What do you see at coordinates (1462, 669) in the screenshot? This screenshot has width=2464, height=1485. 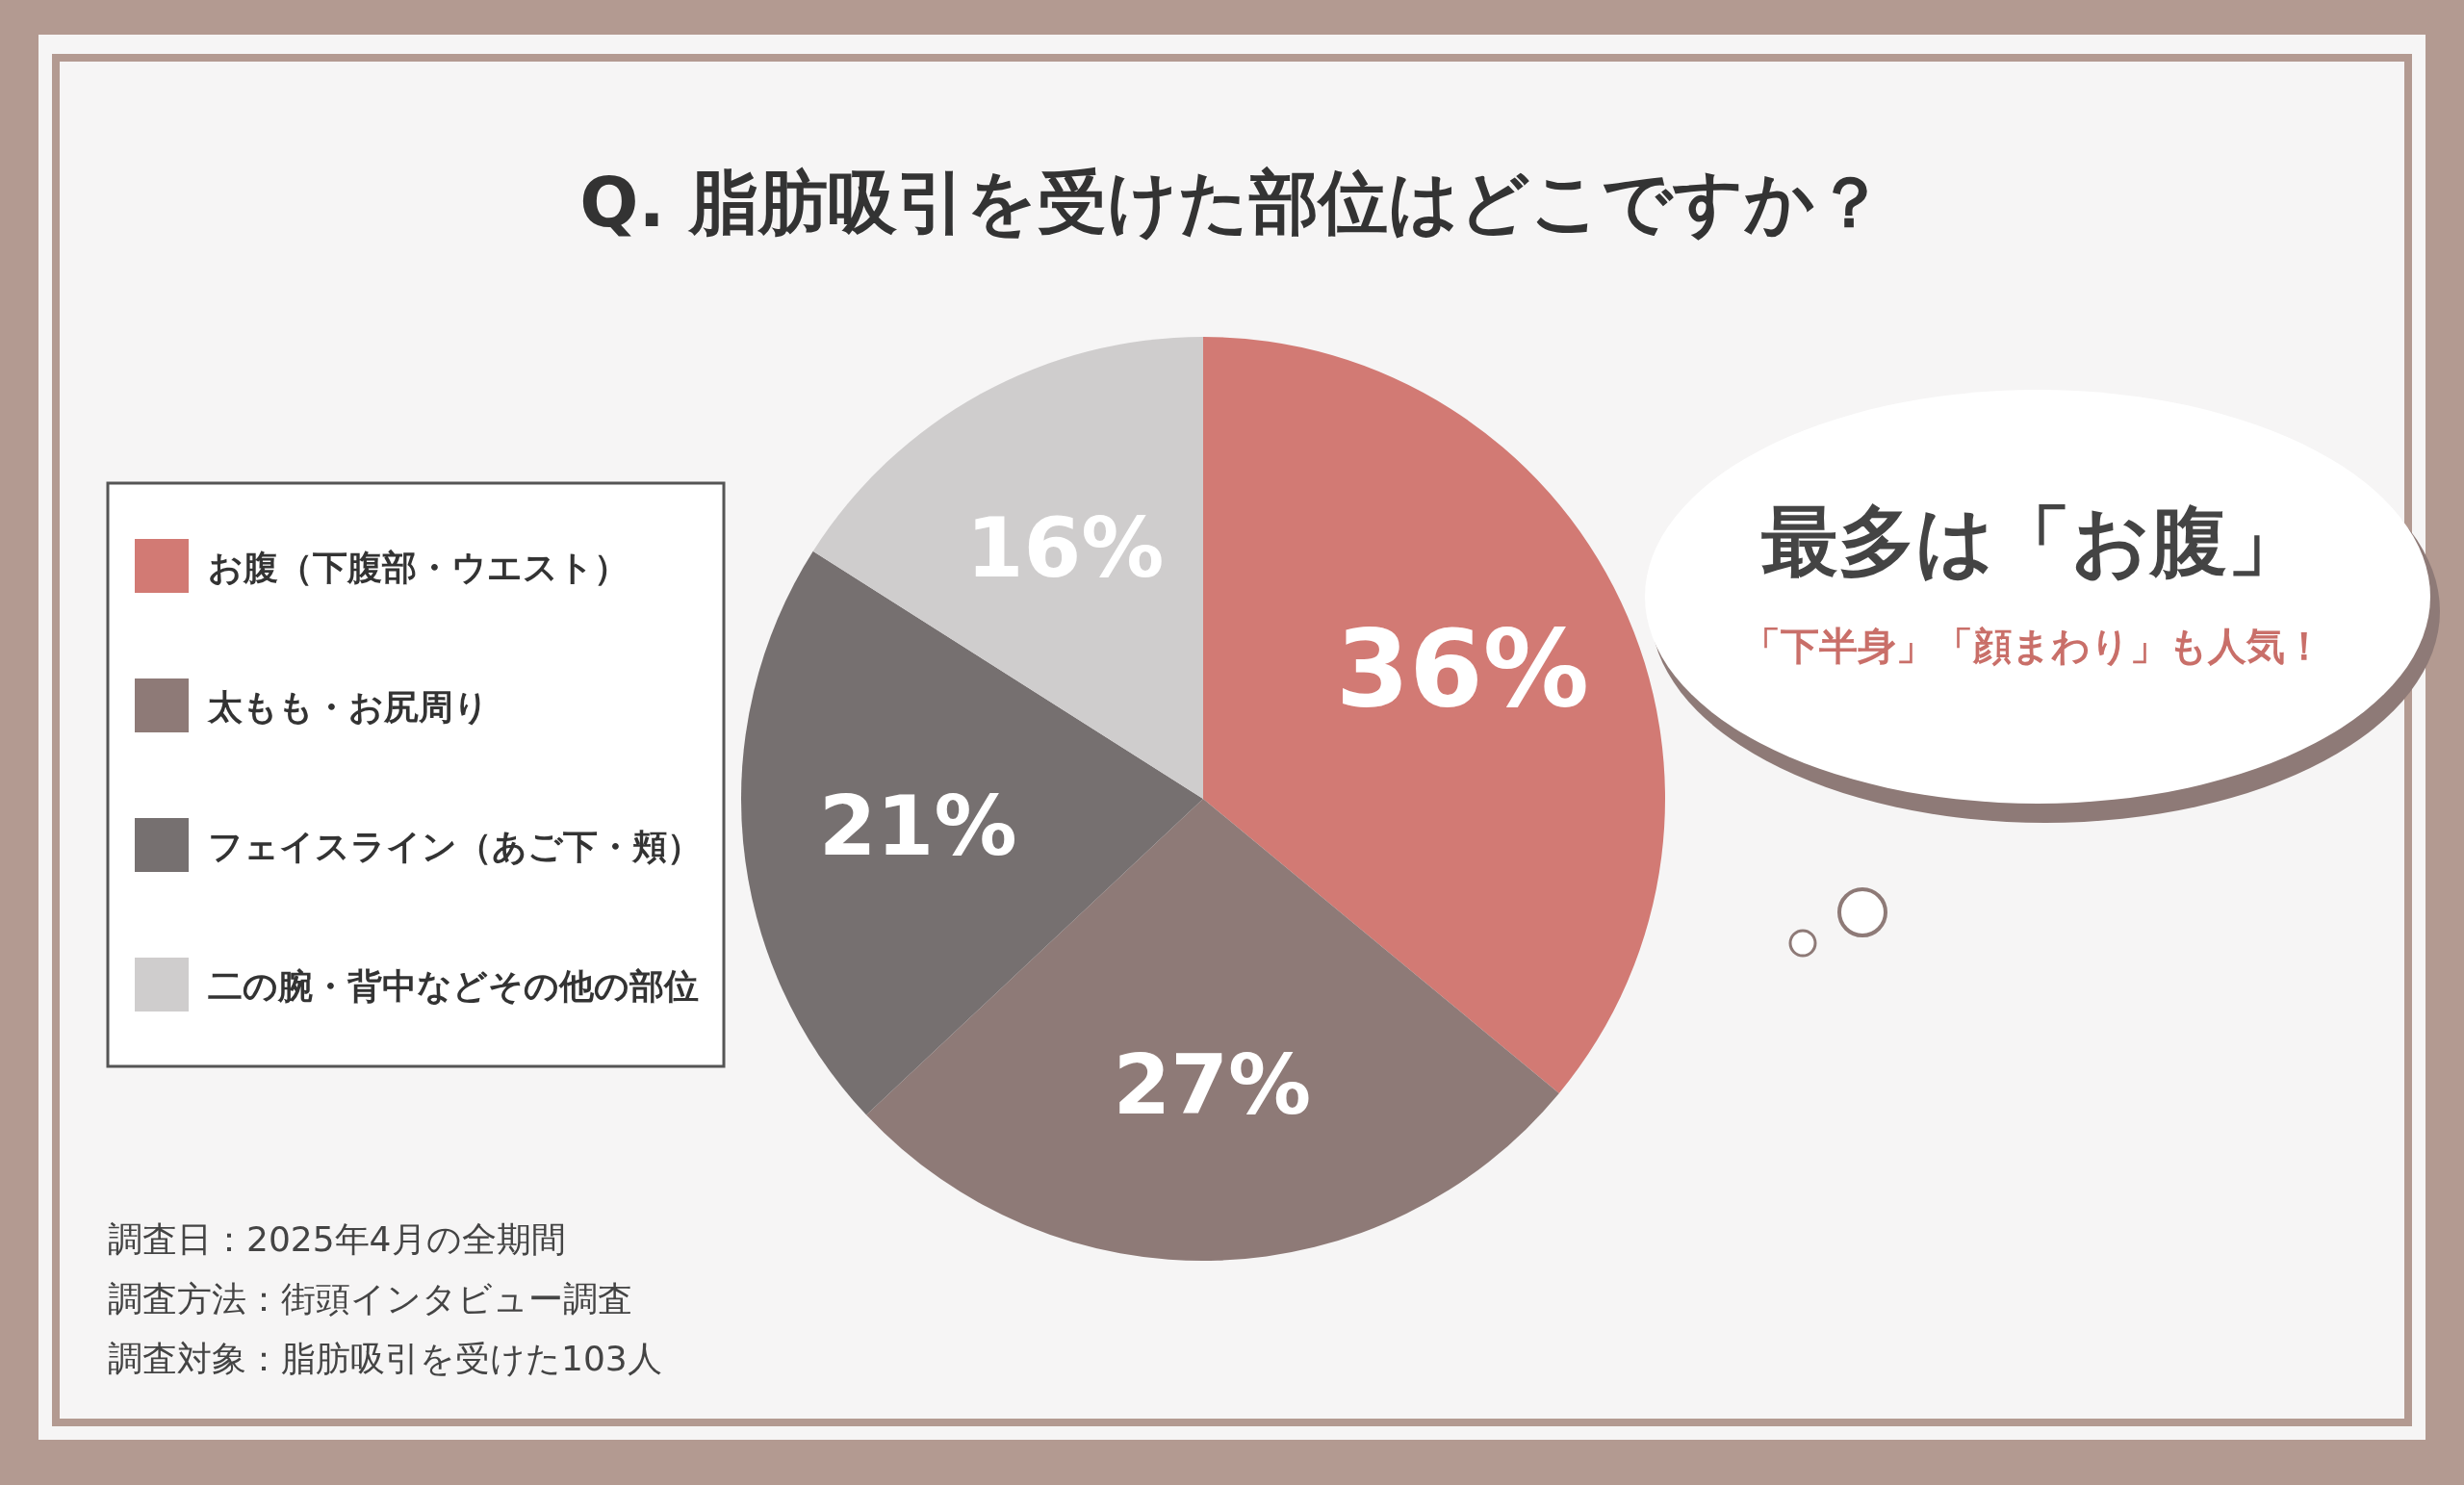 I see `data-label: 36%` at bounding box center [1462, 669].